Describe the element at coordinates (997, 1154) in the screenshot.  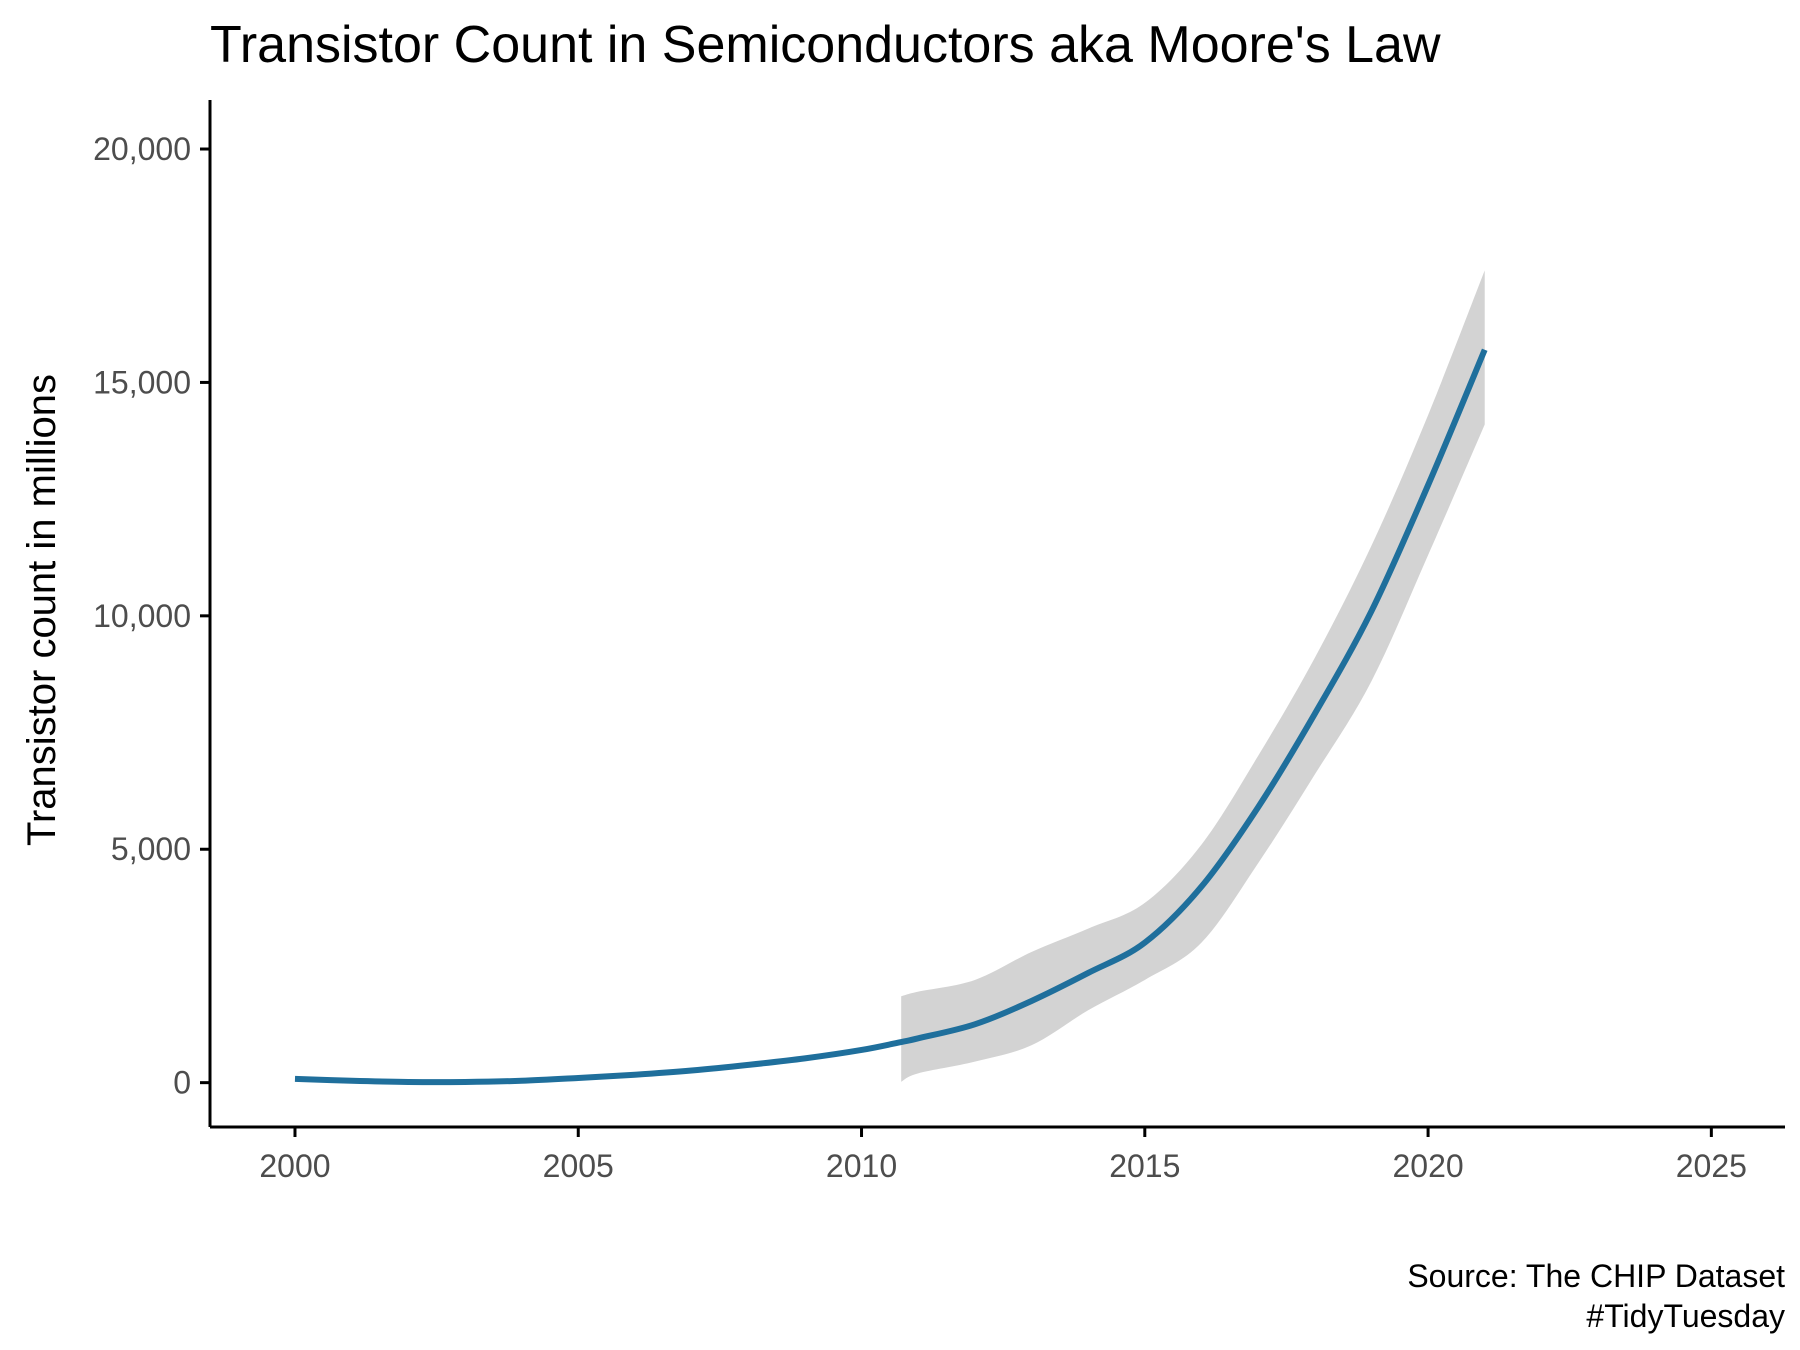
I see `x-axis: 2000 2005 2010 2015 2020 2025` at that location.